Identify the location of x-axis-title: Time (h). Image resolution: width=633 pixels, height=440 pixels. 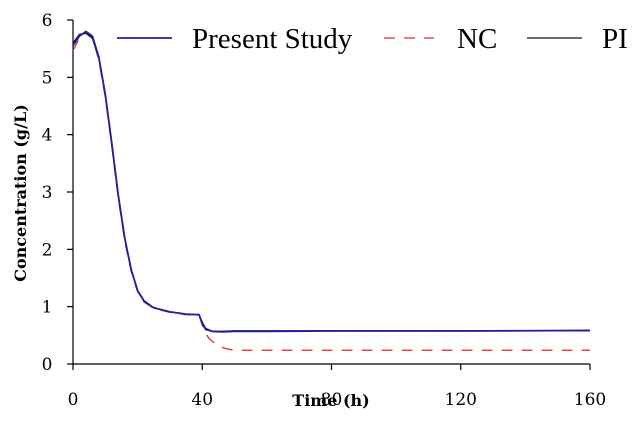
(330, 400).